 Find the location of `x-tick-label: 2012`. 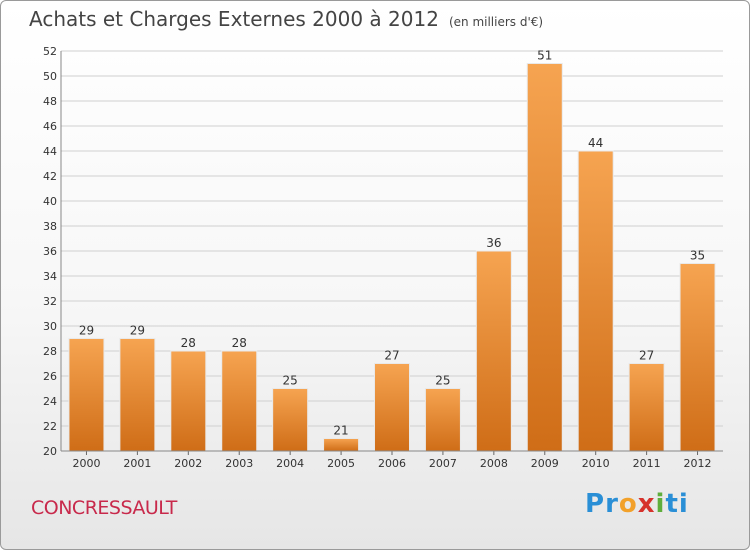

x-tick-label: 2012 is located at coordinates (698, 463).